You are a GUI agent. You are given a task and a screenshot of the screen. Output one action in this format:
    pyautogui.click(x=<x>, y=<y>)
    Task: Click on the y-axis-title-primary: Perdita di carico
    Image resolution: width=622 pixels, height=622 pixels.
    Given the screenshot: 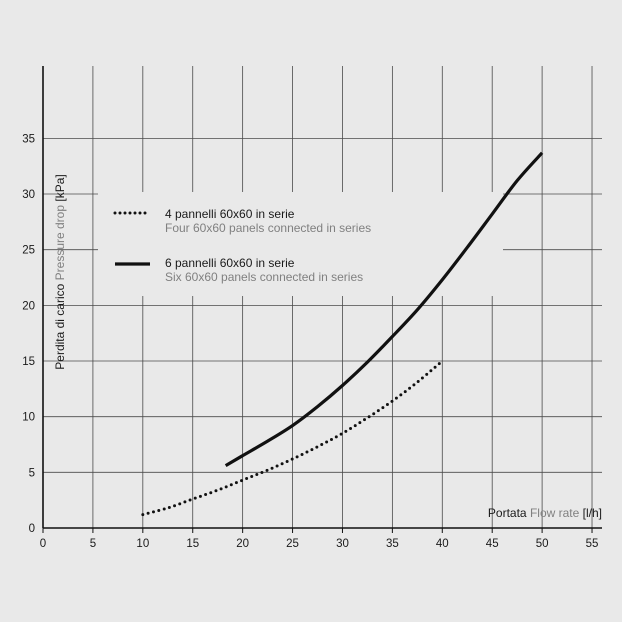 What is the action you would take?
    pyautogui.click(x=60, y=326)
    